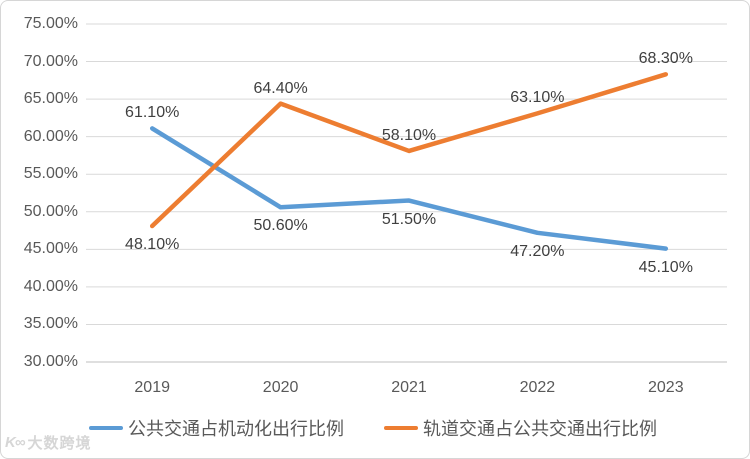 The image size is (750, 459). Describe the element at coordinates (50, 174) in the screenshot. I see `y-tick-label: 55.00%` at that location.